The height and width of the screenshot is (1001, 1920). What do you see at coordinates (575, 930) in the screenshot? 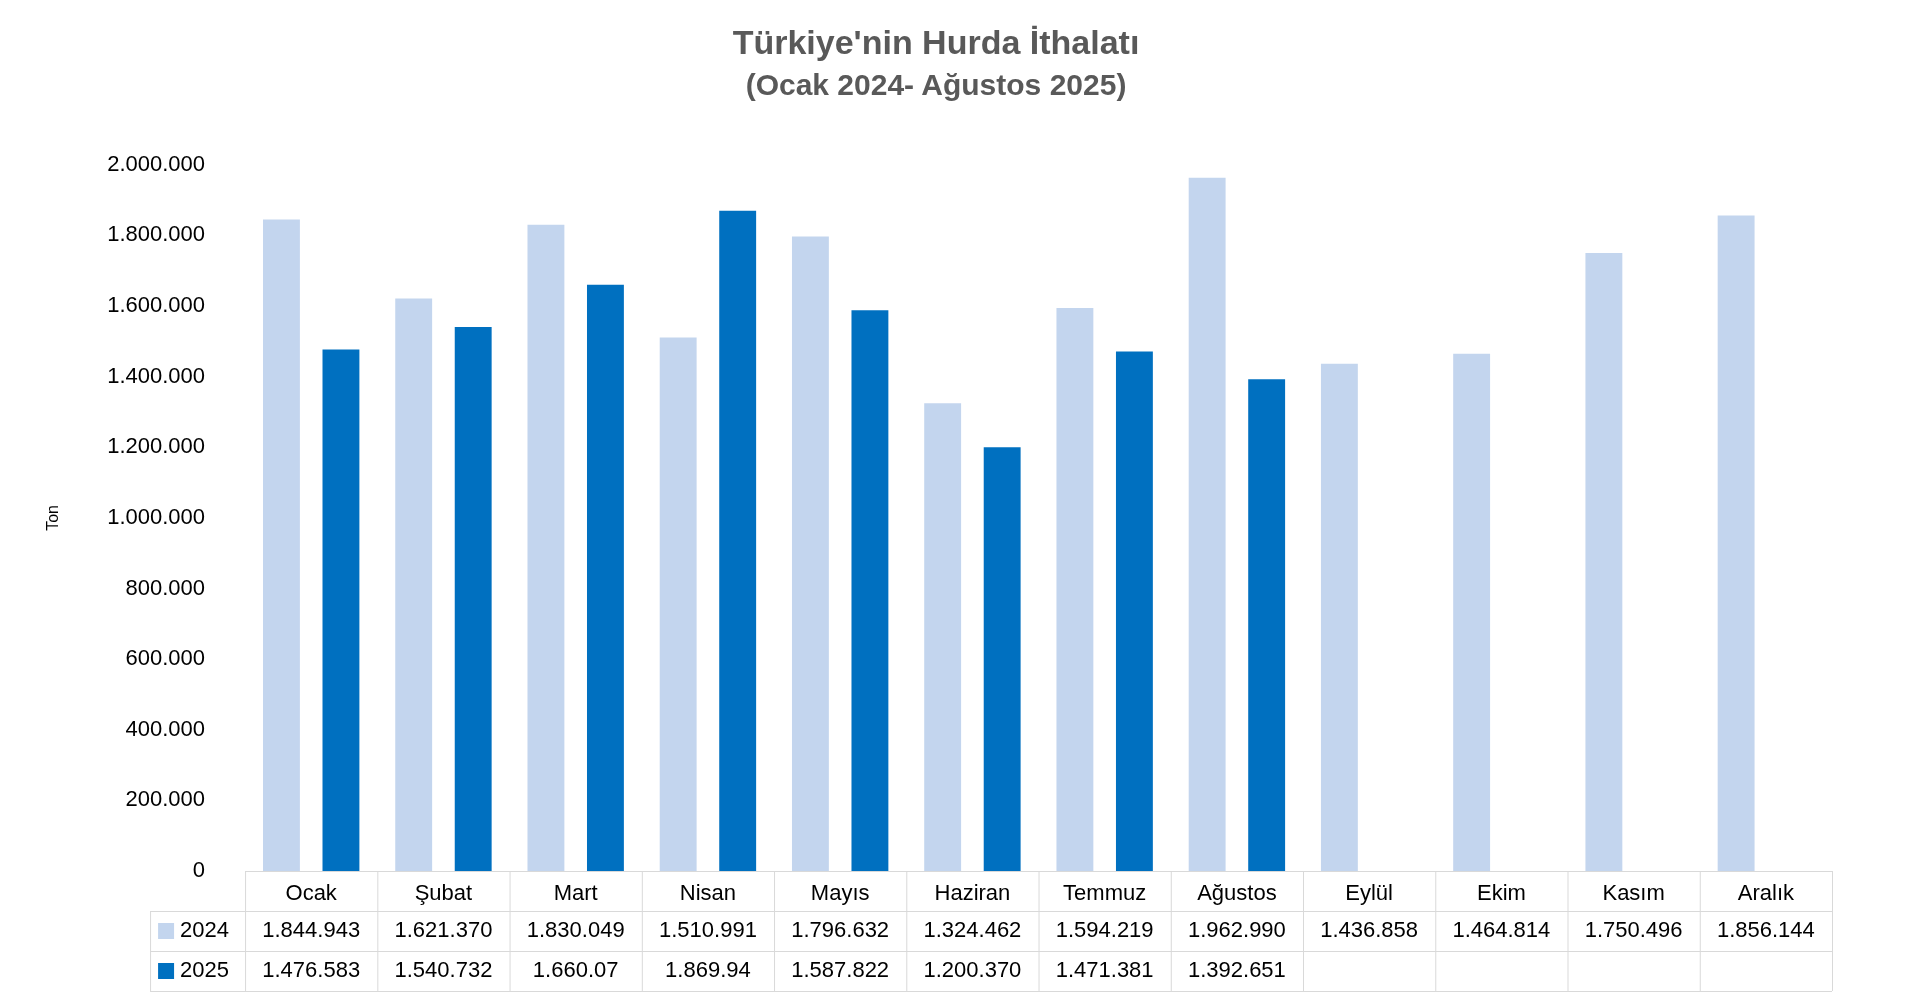
I see `data-label: 1.830.049` at bounding box center [575, 930].